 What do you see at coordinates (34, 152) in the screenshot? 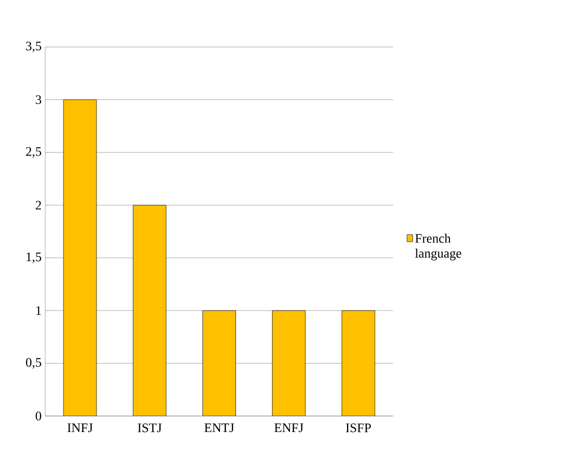
I see `y-tick-label: 2,5` at bounding box center [34, 152].